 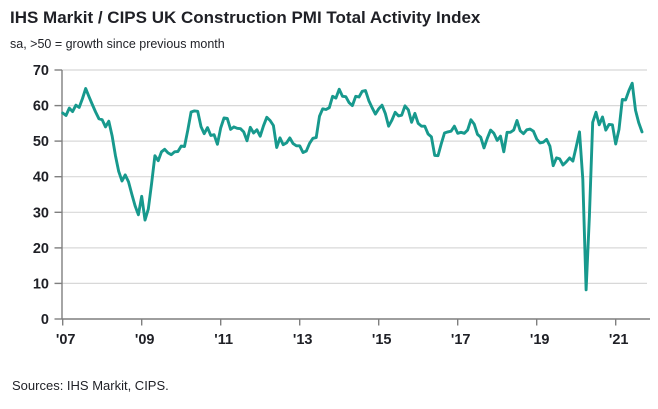 I want to click on y-tick-label: 30, so click(x=41, y=213).